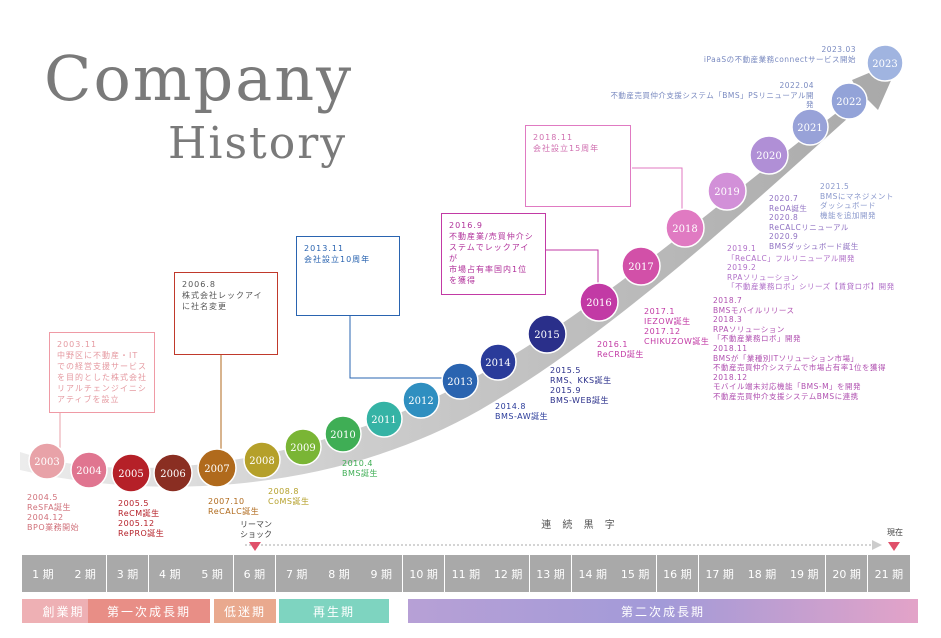 The height and width of the screenshot is (638, 941). Describe the element at coordinates (381, 573) in the screenshot. I see `period-cell: 9 期` at that location.